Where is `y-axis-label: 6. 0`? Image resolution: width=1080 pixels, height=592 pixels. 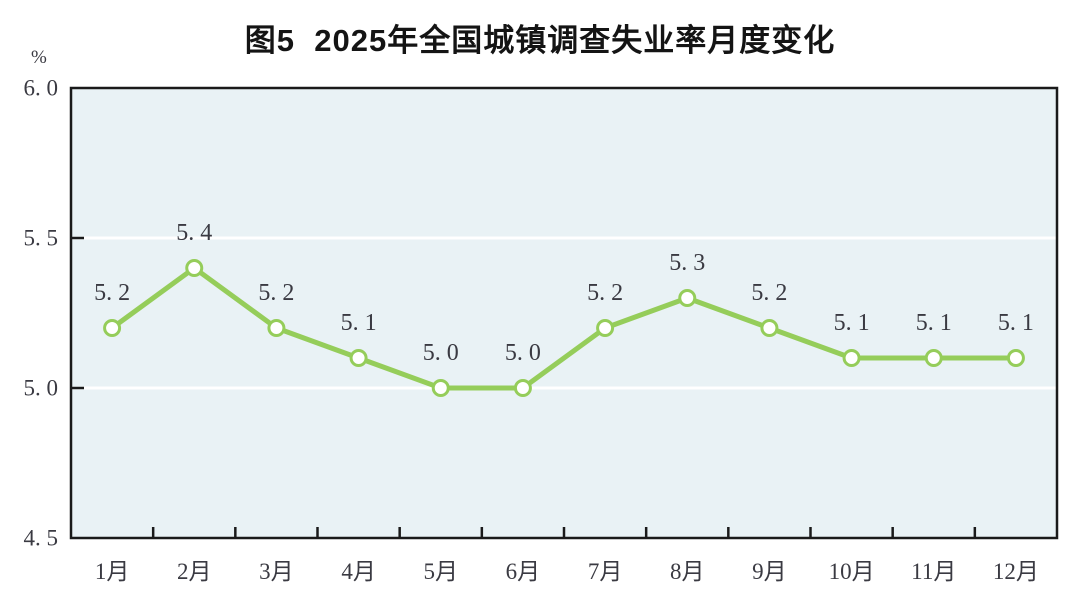
y-axis-label: 6. 0 is located at coordinates (41, 88).